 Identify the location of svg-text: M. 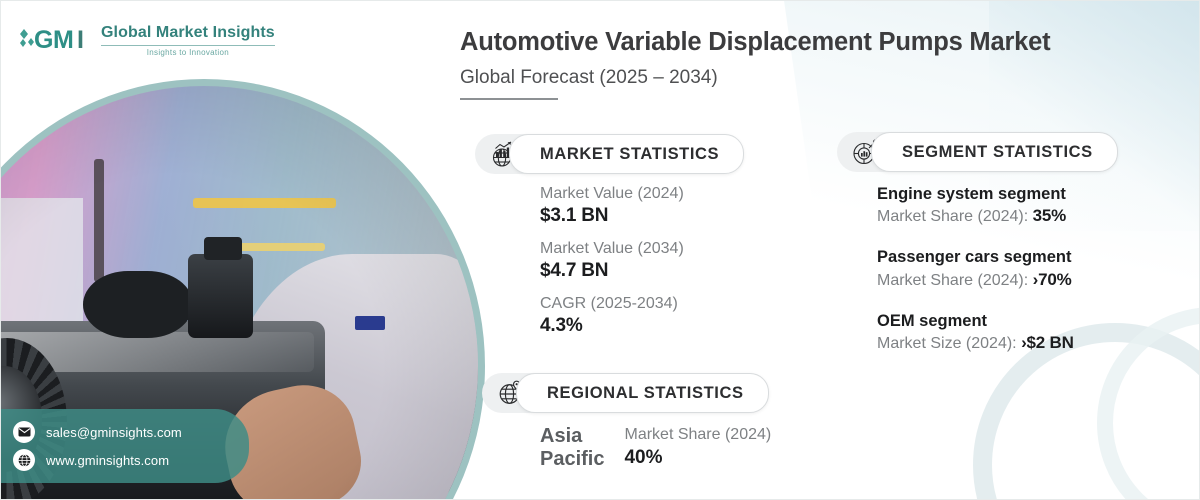
(63, 39).